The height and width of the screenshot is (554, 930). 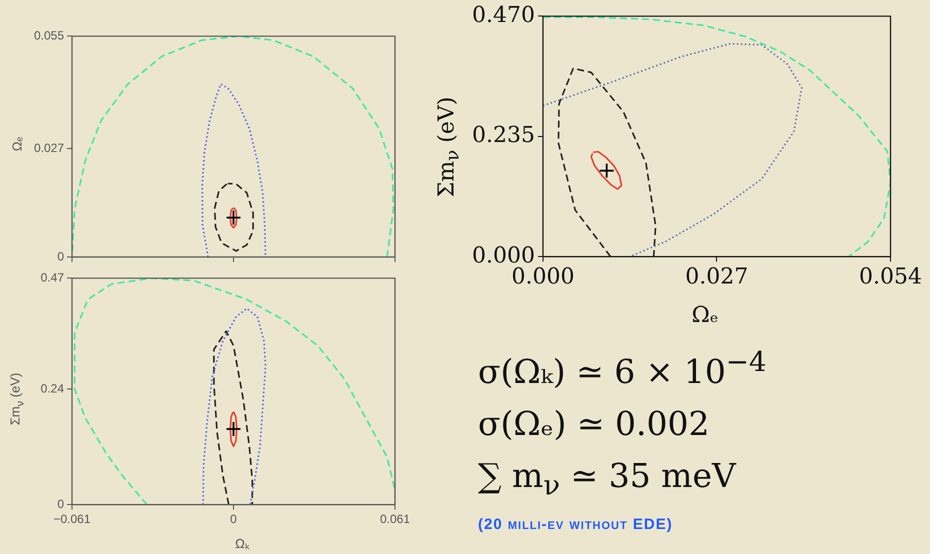 What do you see at coordinates (623, 369) in the screenshot?
I see `text: σ(Ωₖ) ≃ 6 × 10$^{−4}$` at bounding box center [623, 369].